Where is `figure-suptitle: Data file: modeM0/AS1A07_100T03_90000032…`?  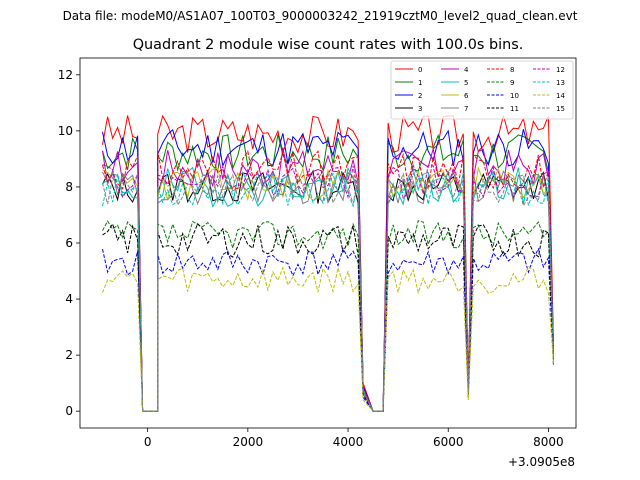 figure-suptitle: Data file: modeM0/AS1A07_100T03_90000032… is located at coordinates (320, 16).